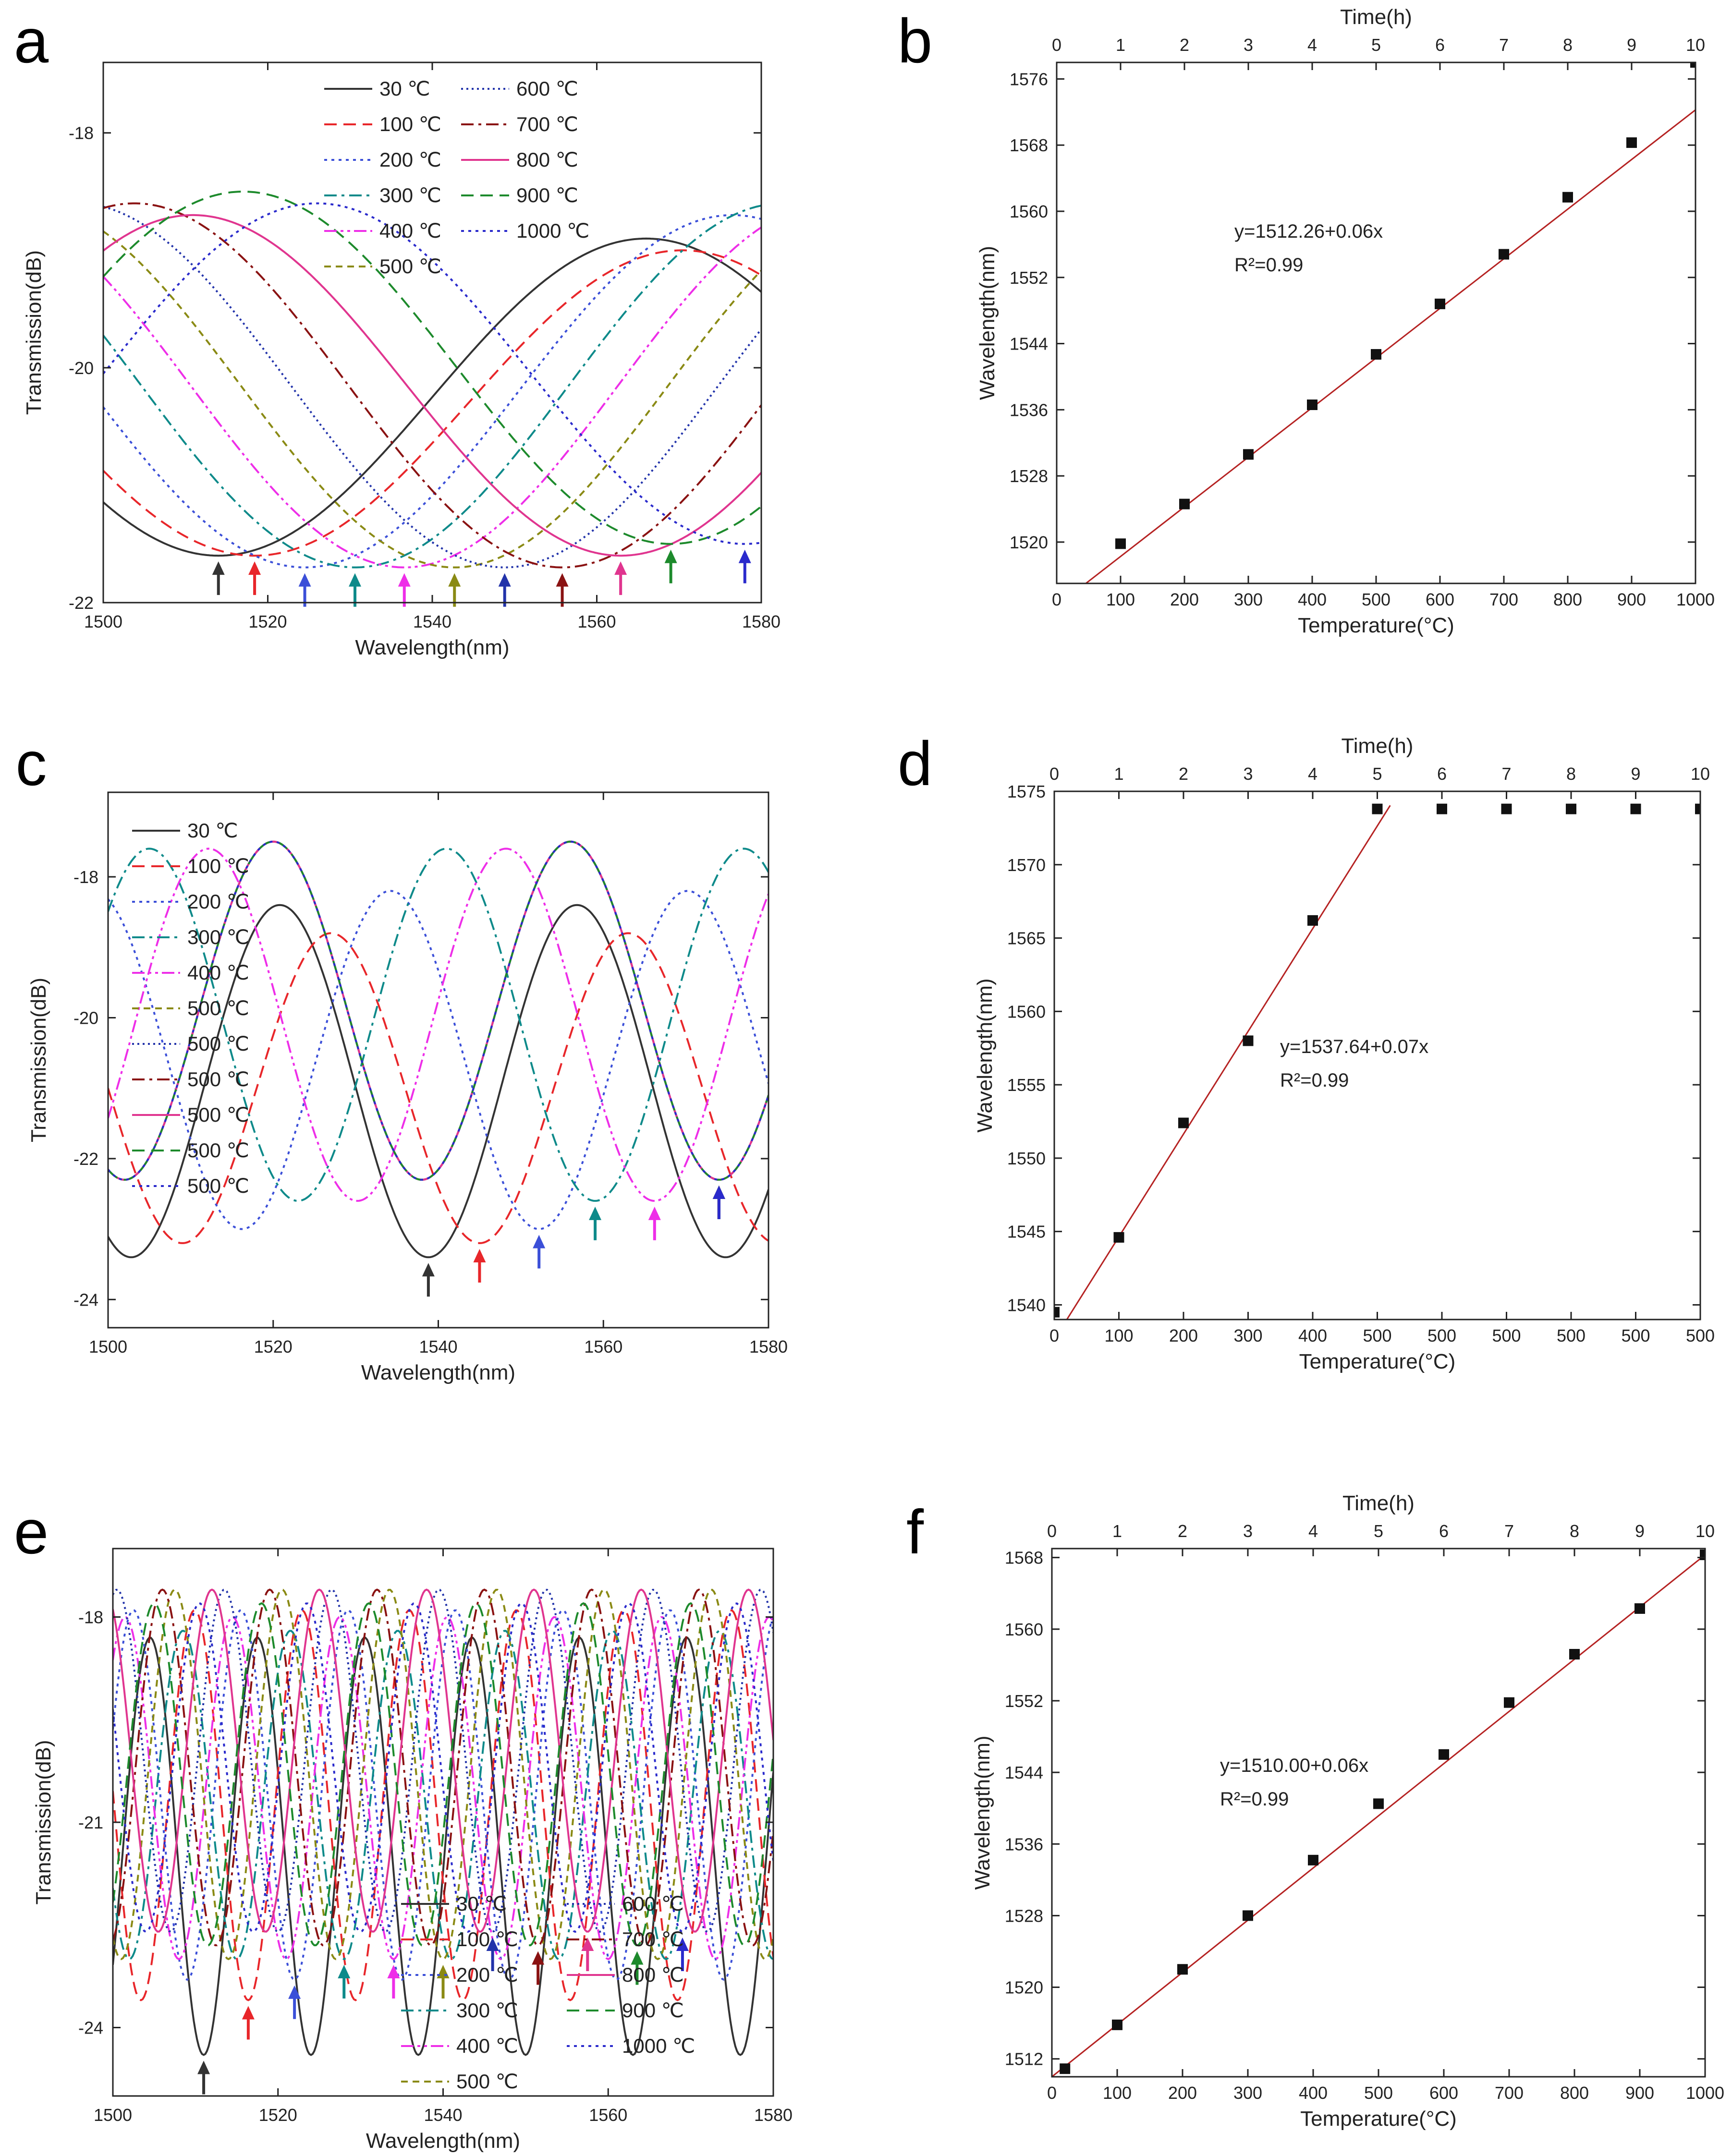 The image size is (1732, 2156). I want to click on legend-label: 600 ℃, so click(547, 88).